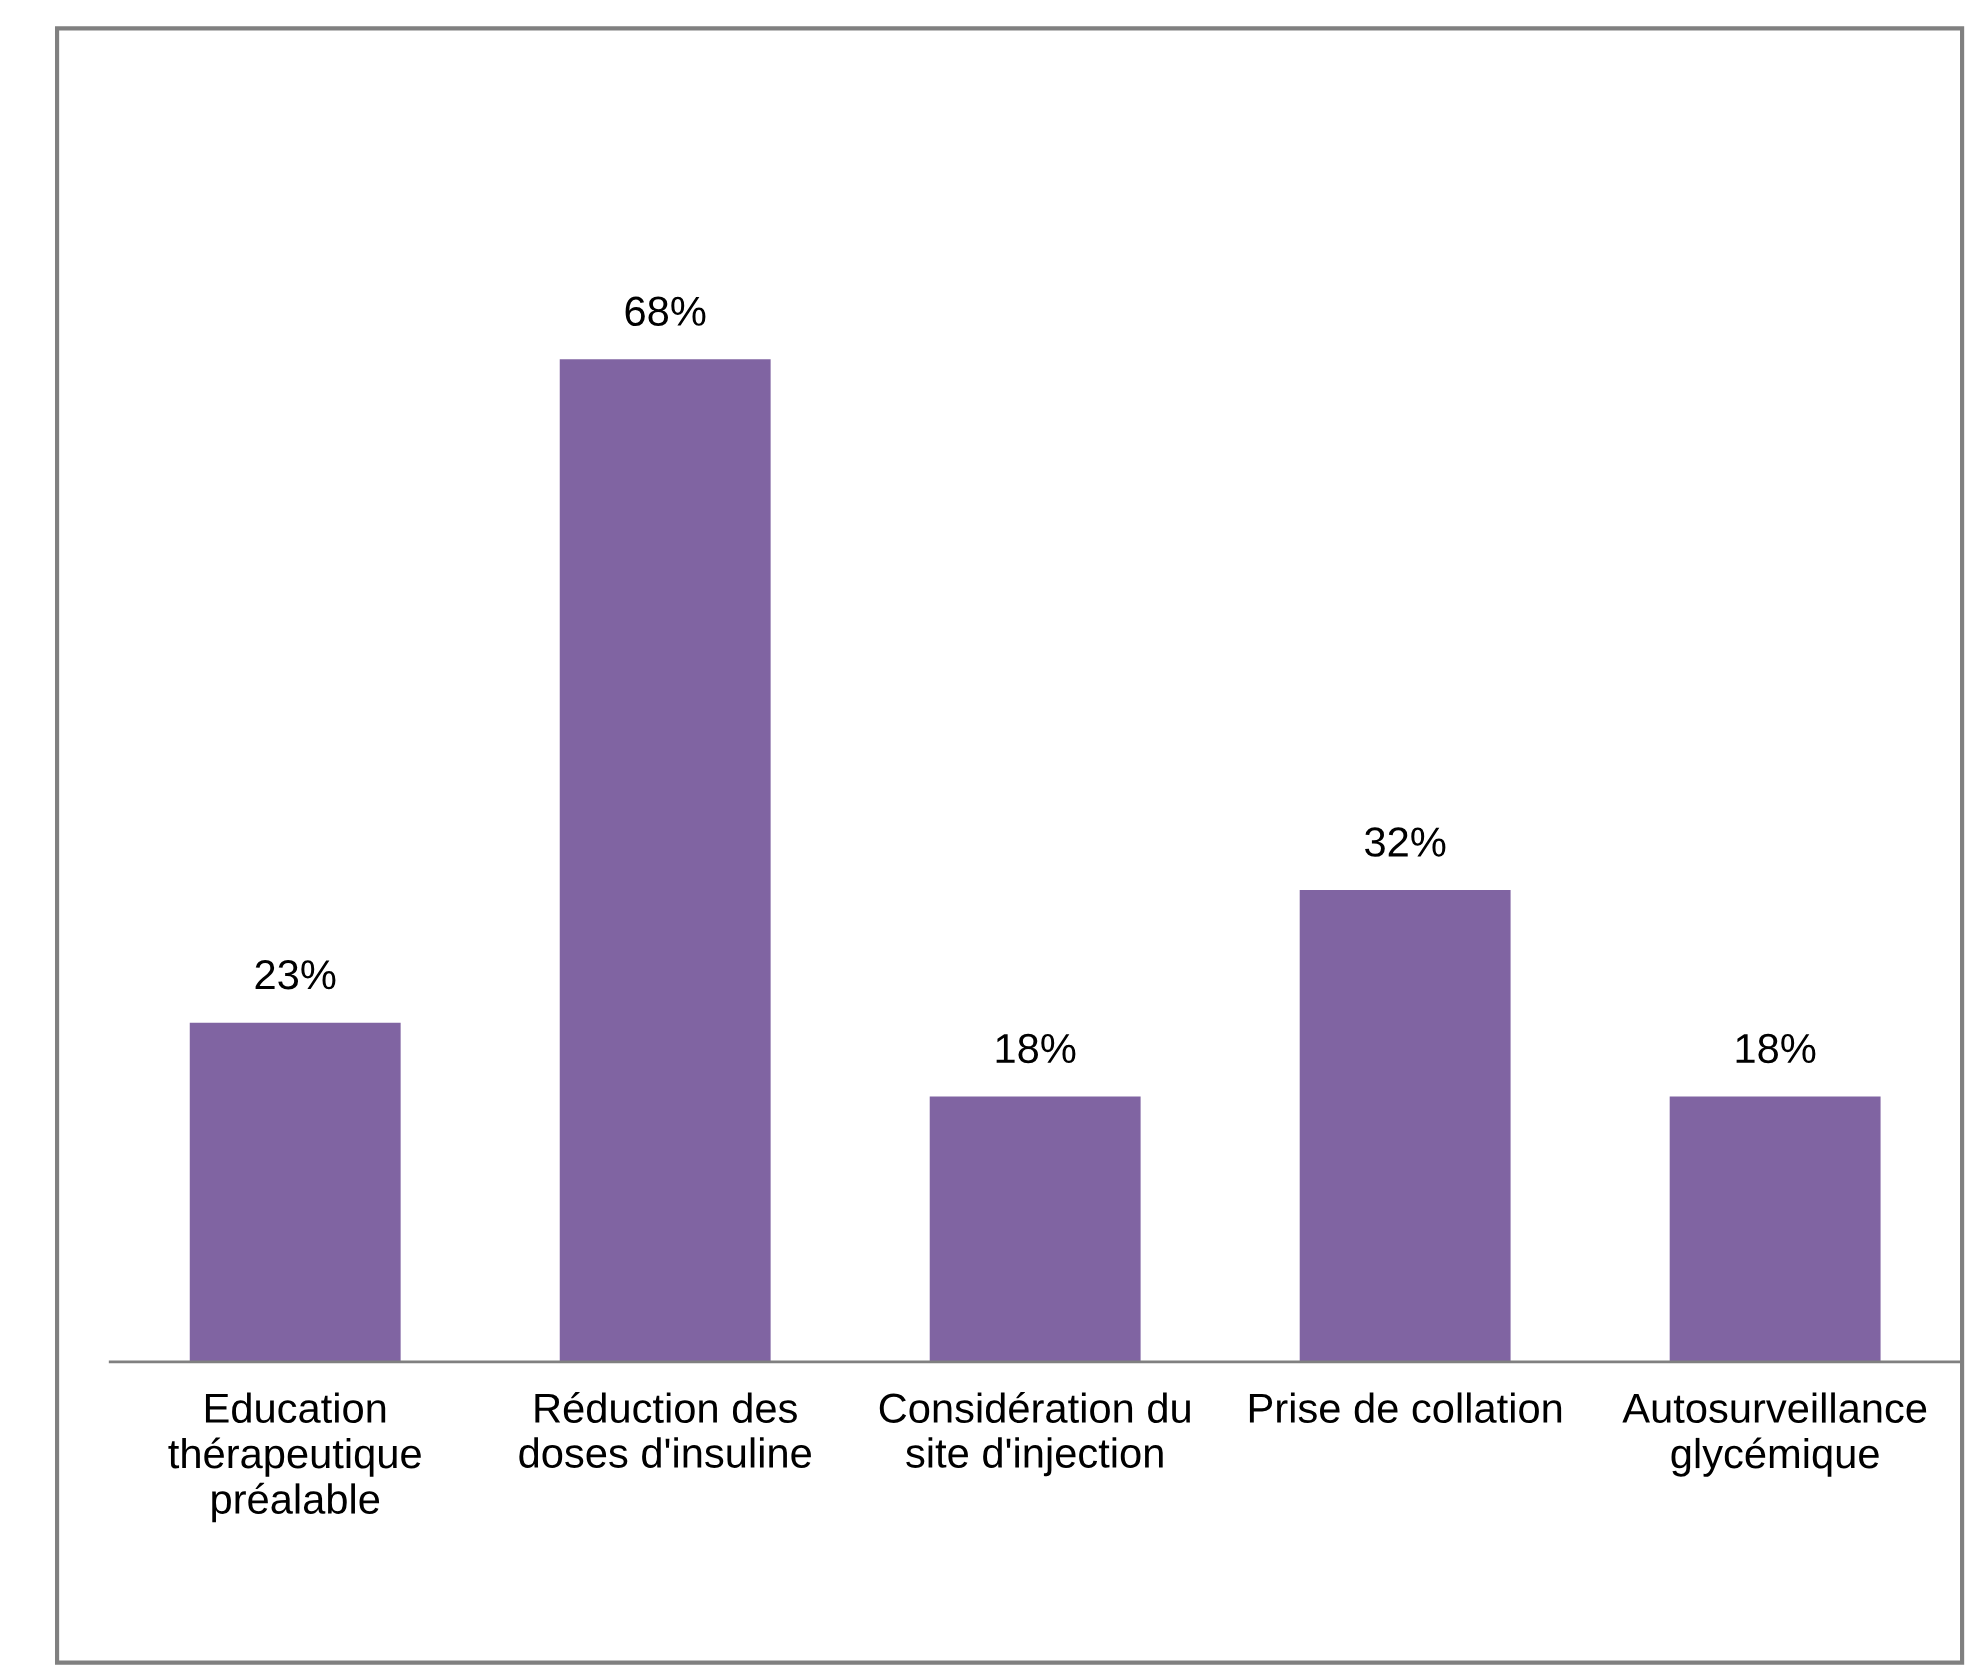  Describe the element at coordinates (1774, 1434) in the screenshot. I see `x-tick-label: Autosurveillance glycémique` at that location.